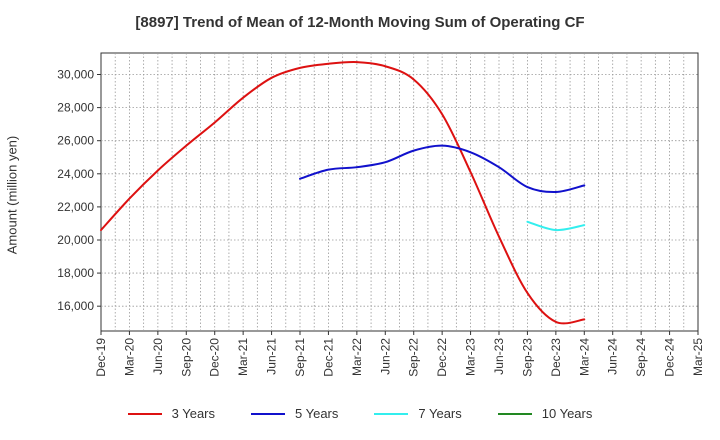 The image size is (720, 440). What do you see at coordinates (294, 413) in the screenshot?
I see `legend-item-5-years: 5 Years` at bounding box center [294, 413].